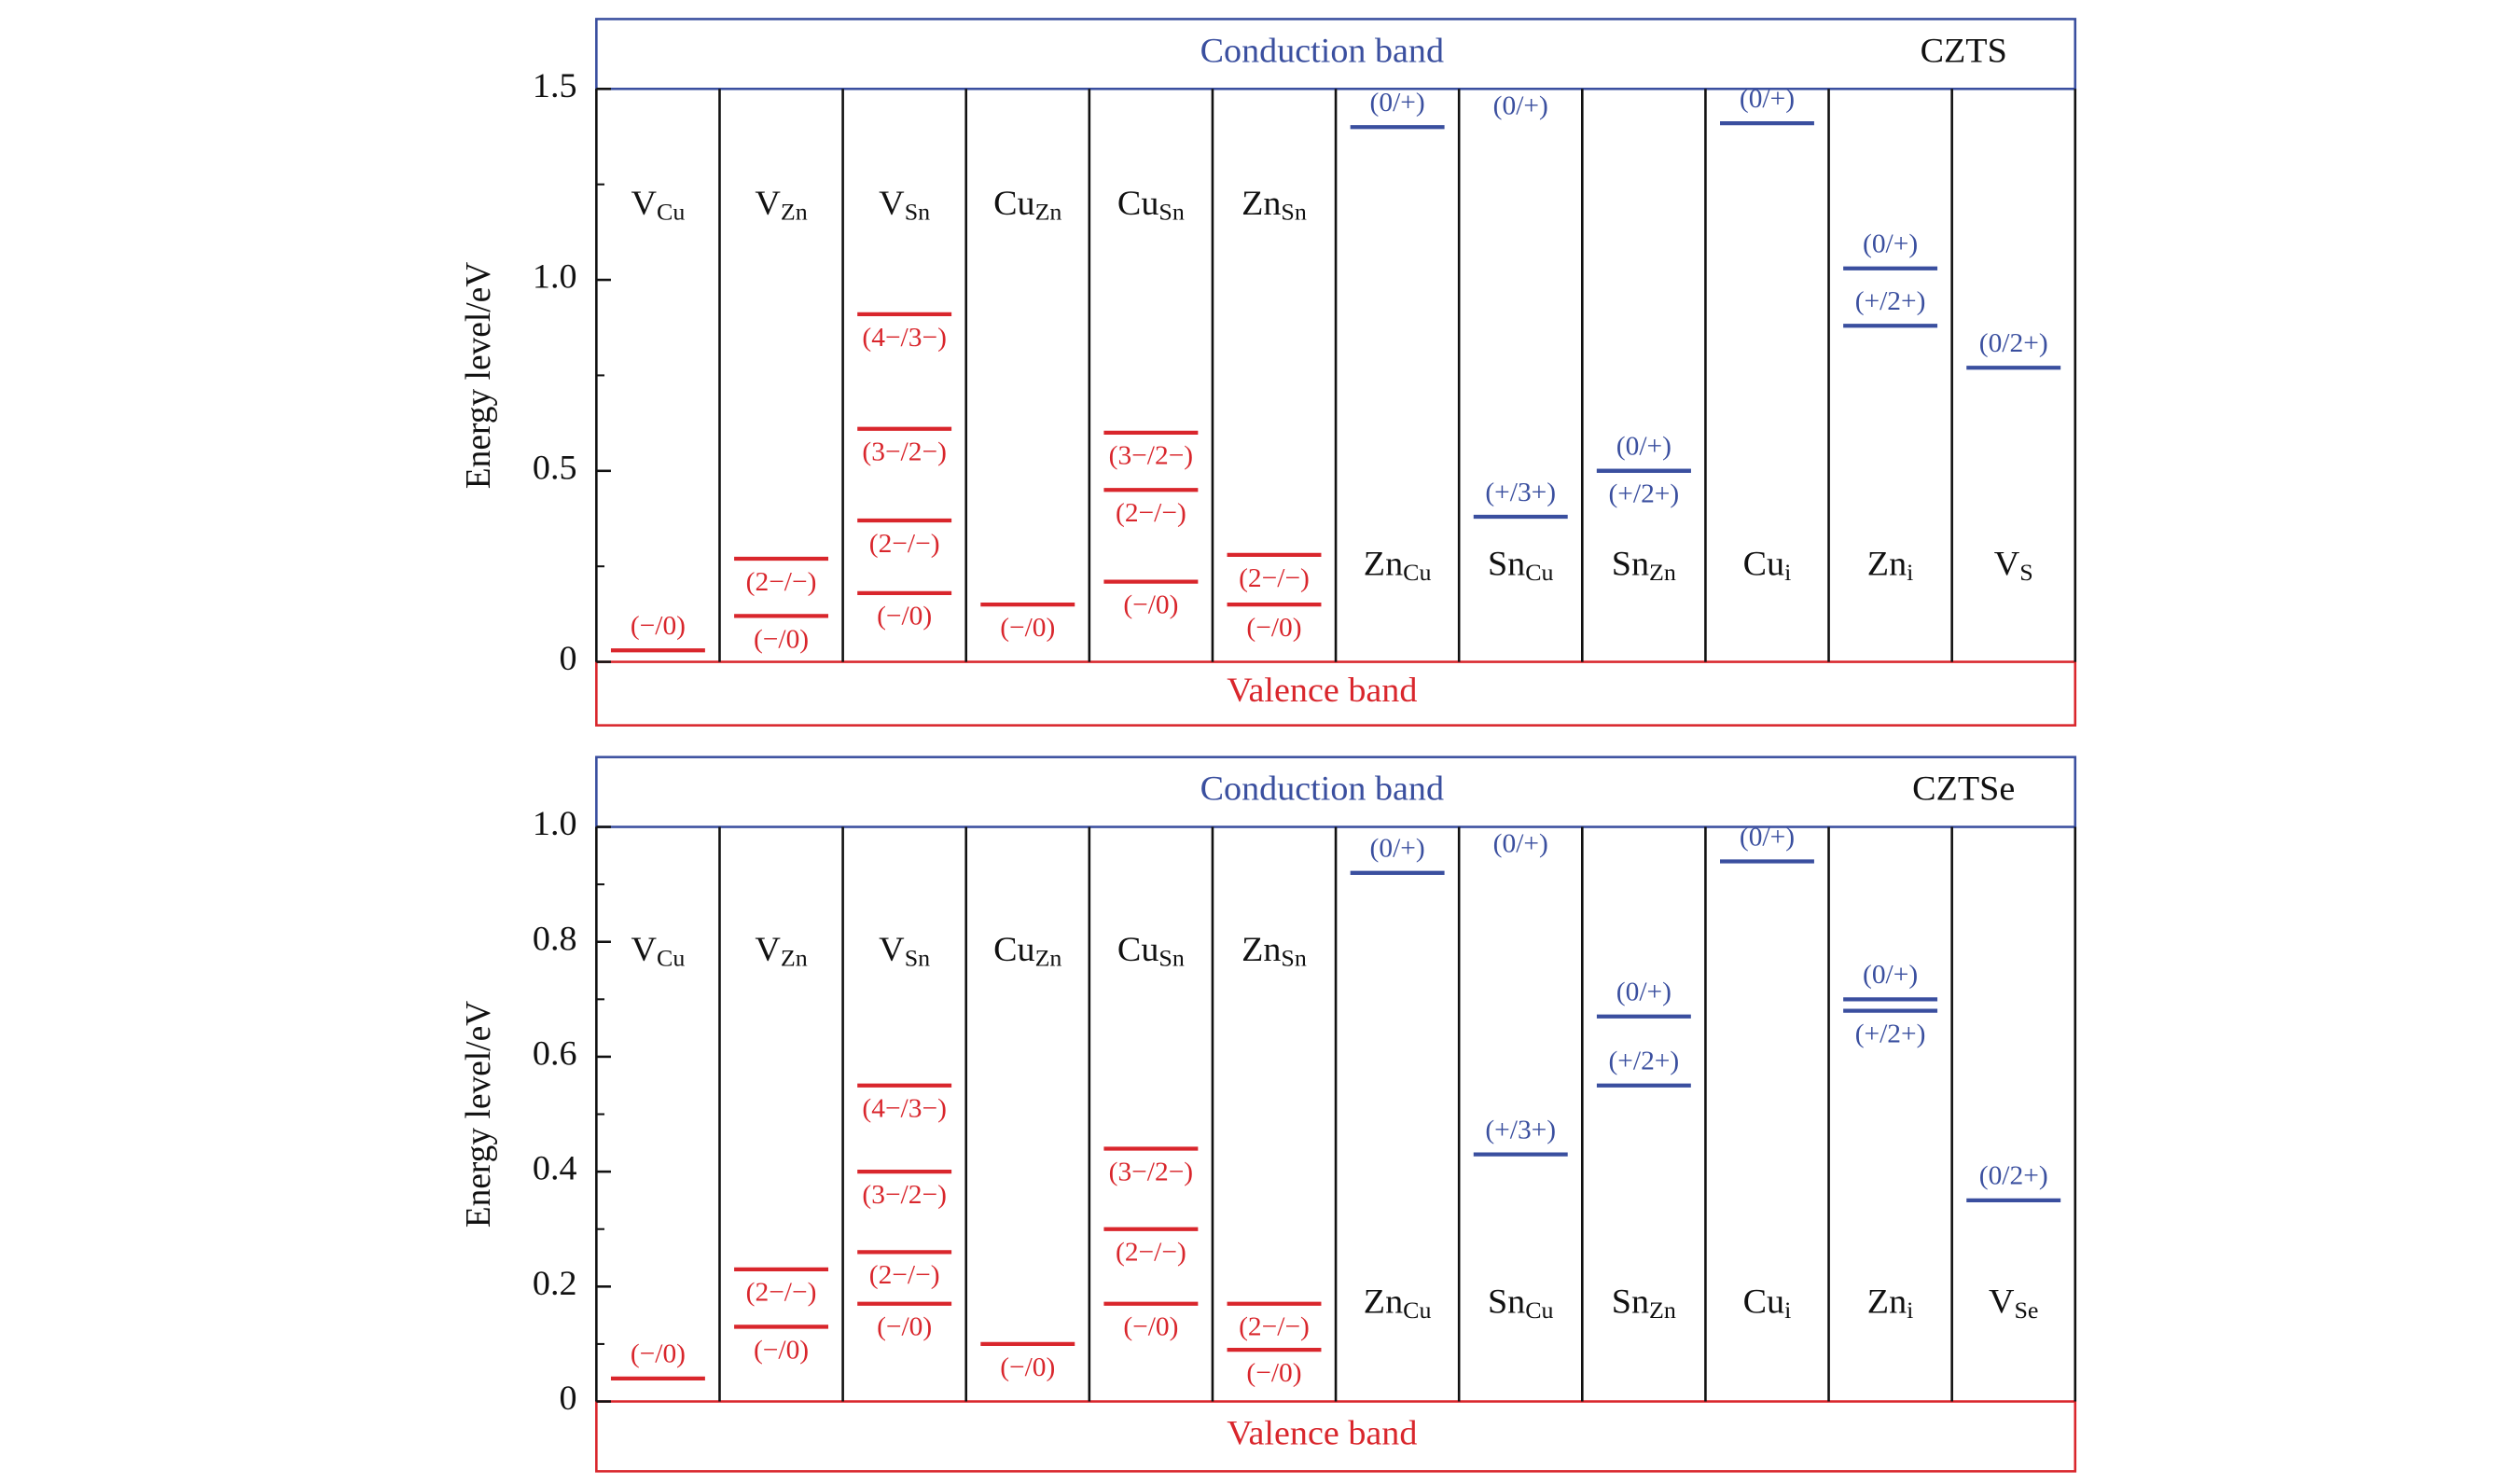 Image resolution: width=2497 pixels, height=1484 pixels. I want to click on defect-name: CuSn, so click(1151, 950).